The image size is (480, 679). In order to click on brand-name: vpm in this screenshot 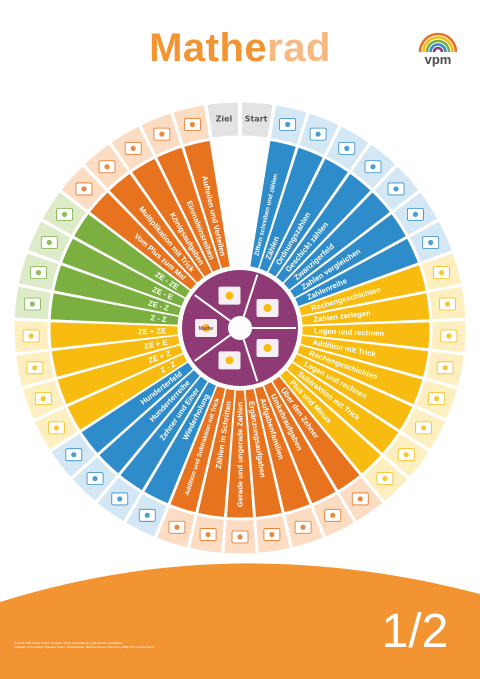, I will do `click(438, 59)`.